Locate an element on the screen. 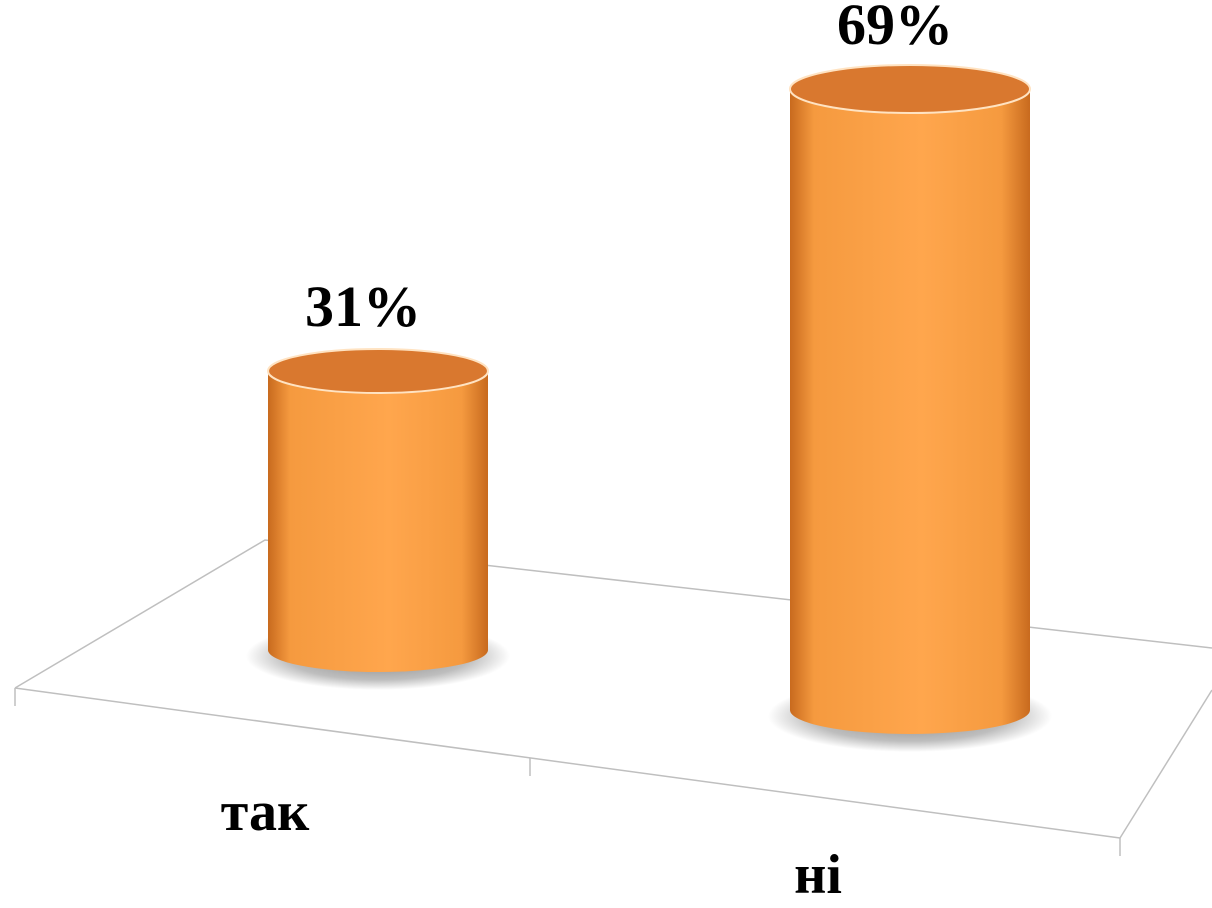 This screenshot has width=1212, height=908. bar-так is located at coordinates (378, 519).